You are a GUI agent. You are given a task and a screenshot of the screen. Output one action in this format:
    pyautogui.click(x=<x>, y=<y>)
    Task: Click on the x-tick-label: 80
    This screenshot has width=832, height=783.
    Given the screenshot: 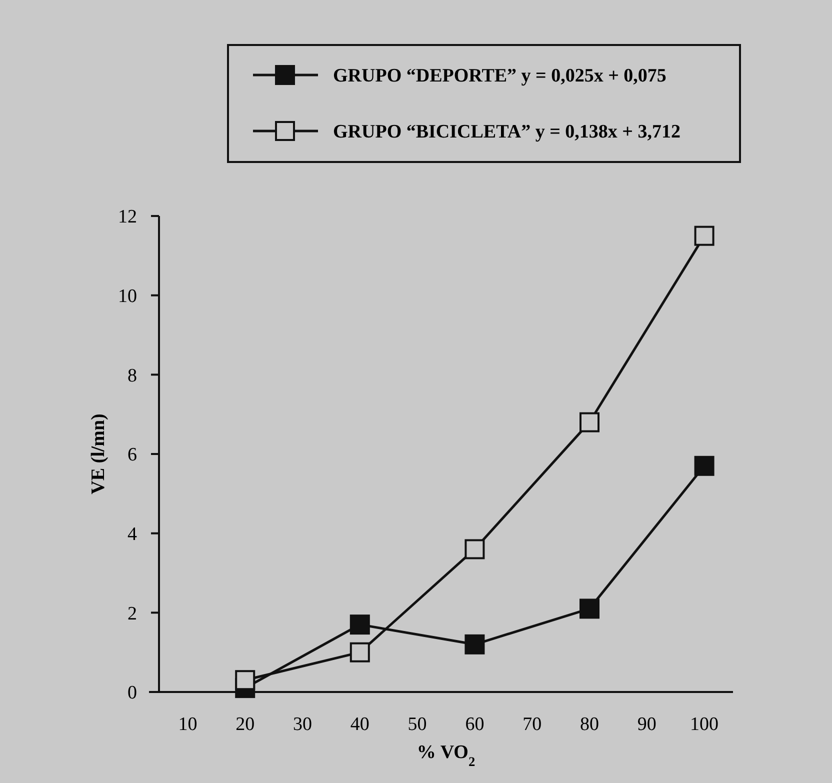 What is the action you would take?
    pyautogui.click(x=589, y=724)
    